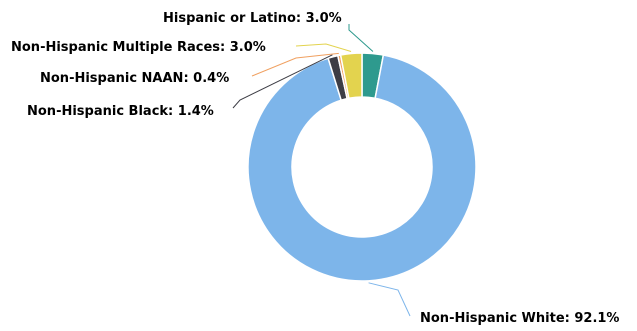 The width and height of the screenshot is (637, 331). What do you see at coordinates (361, 38) in the screenshot?
I see `leader-hispanic-or-latino` at bounding box center [361, 38].